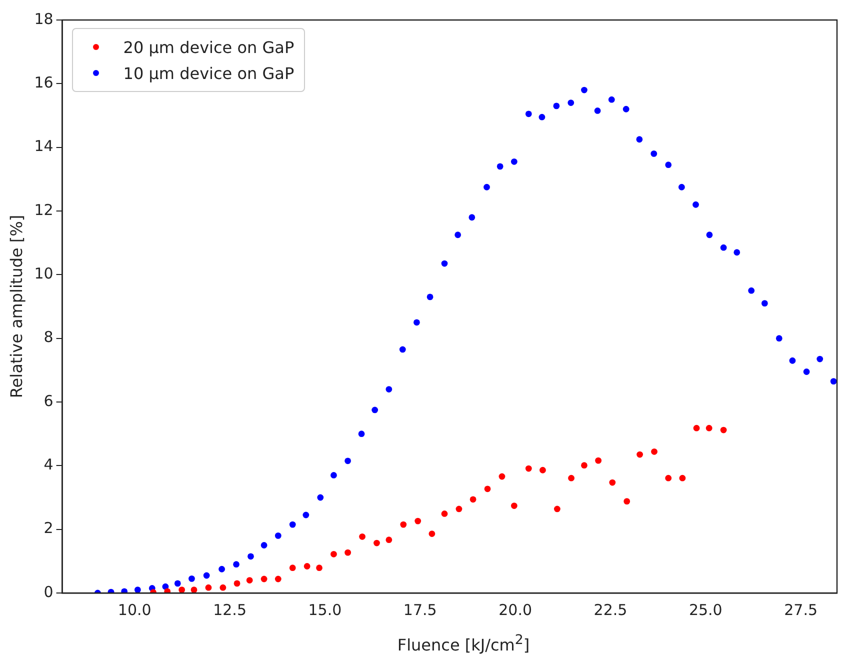  I want to click on x-tick-label: 27.5, so click(801, 609).